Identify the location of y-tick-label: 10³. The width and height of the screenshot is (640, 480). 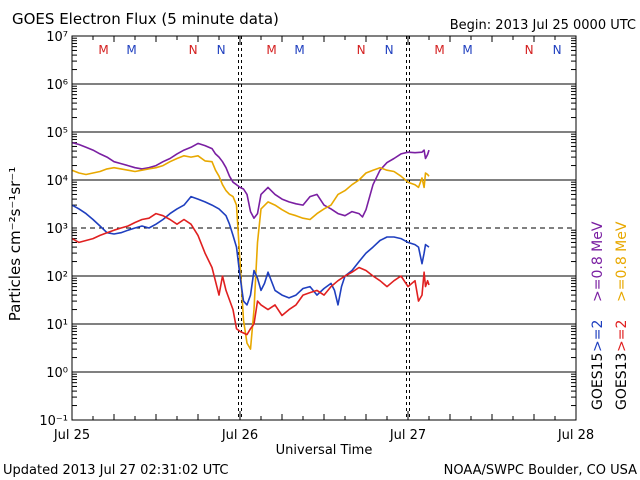
(57, 229).